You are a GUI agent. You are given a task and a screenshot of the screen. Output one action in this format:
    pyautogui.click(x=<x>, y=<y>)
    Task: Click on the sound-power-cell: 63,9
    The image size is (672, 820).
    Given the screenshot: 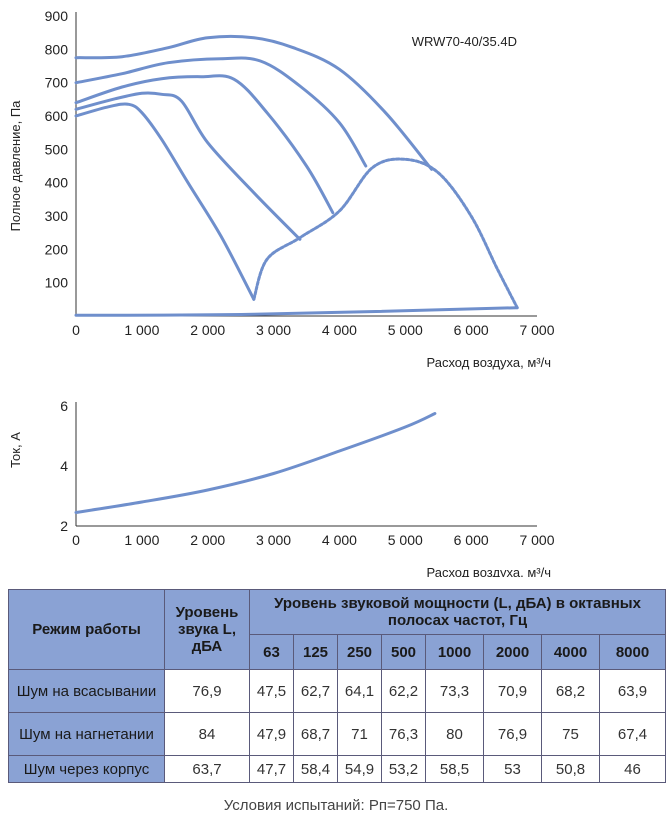 What is the action you would take?
    pyautogui.click(x=632, y=691)
    